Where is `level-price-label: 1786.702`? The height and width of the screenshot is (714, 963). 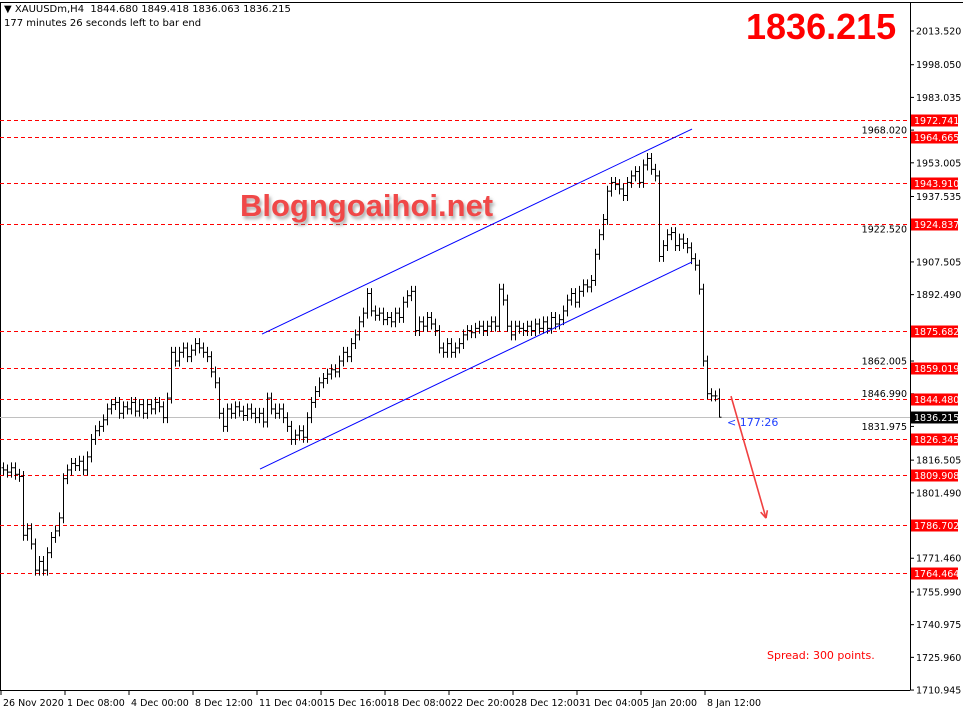 level-price-label: 1786.702 is located at coordinates (936, 526).